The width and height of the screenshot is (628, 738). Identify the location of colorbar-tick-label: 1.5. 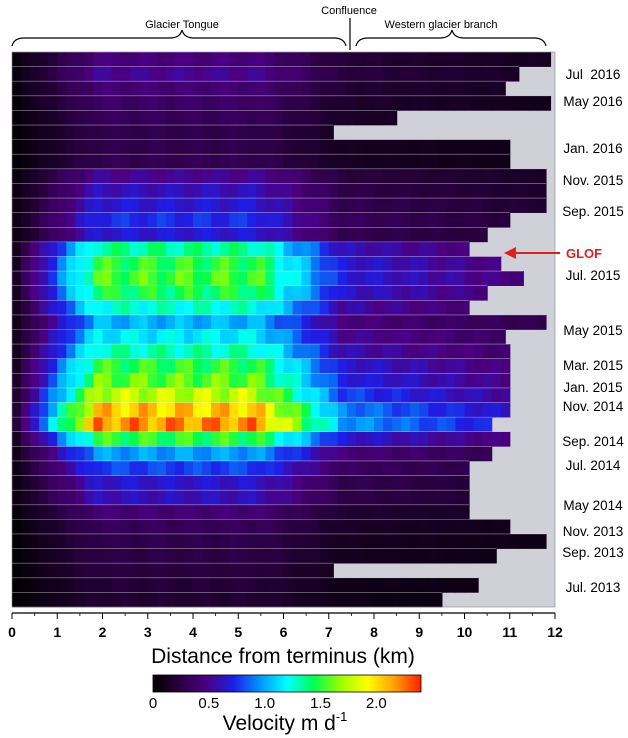
(320, 703).